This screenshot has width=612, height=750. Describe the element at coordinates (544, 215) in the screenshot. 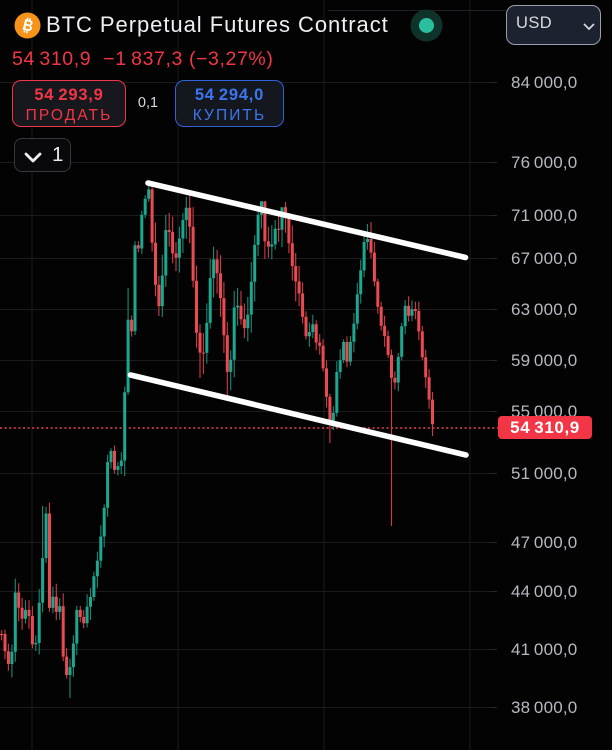

I see `svg-text: 71 000,0` at that location.